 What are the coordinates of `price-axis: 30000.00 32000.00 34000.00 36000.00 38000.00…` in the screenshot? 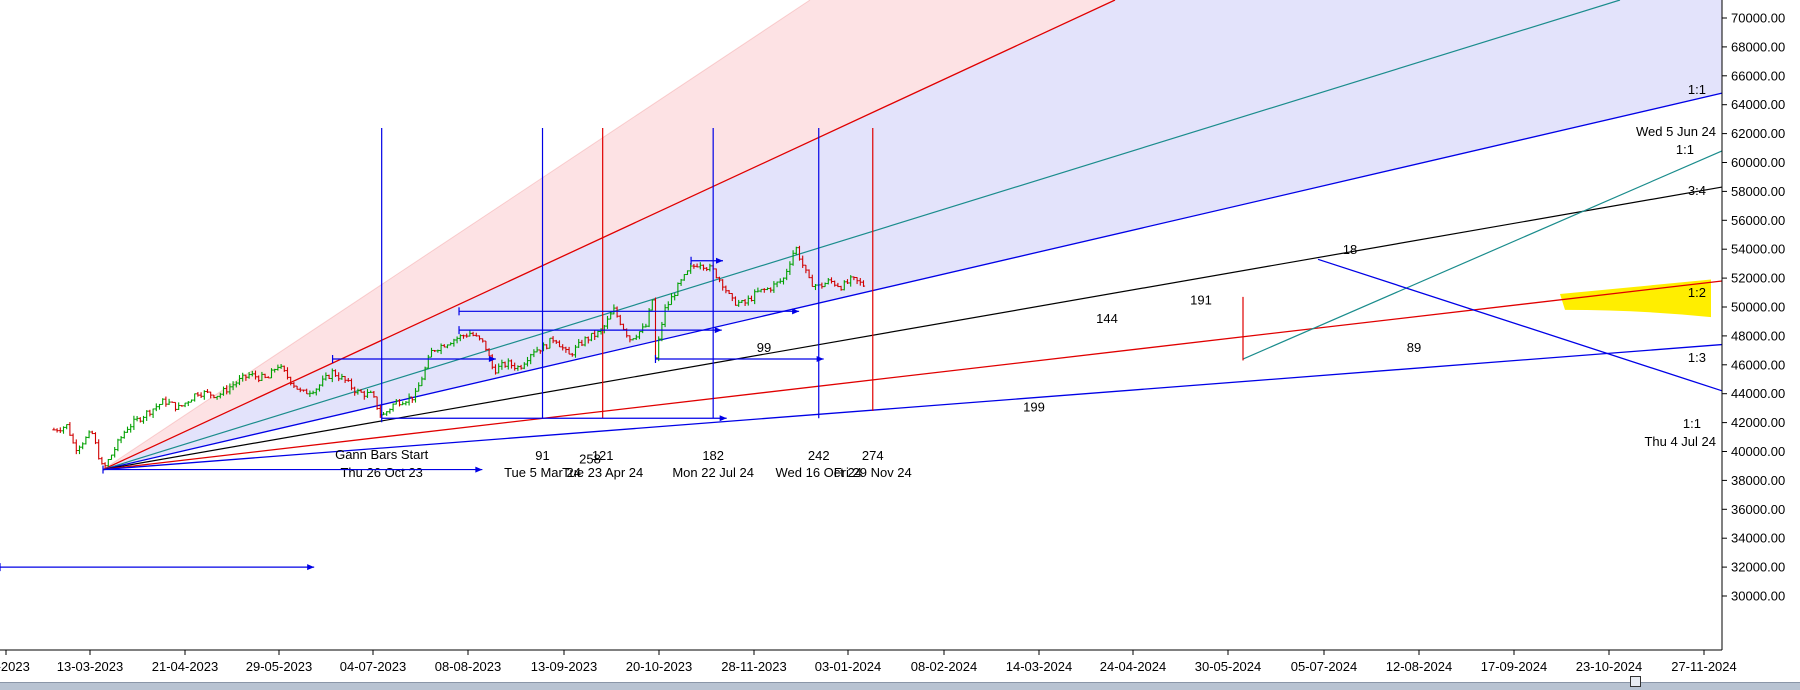 It's located at (1760, 325).